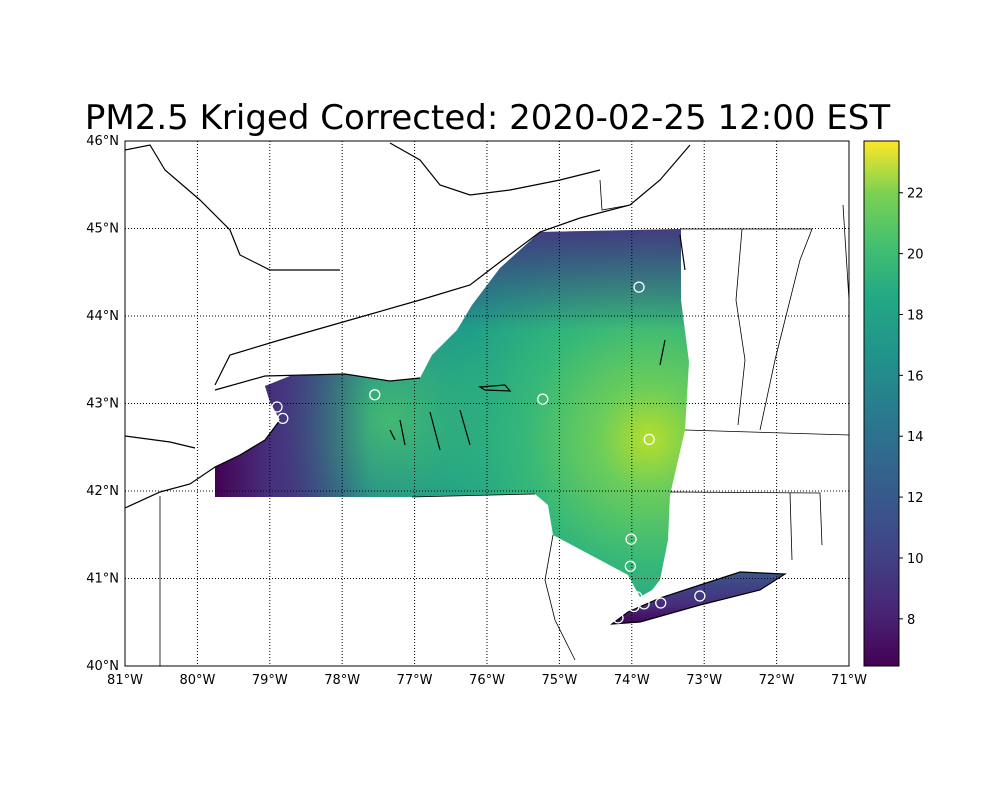 Image resolution: width=1000 pixels, height=800 pixels. I want to click on colorbar-tick-label: 10, so click(915, 559).